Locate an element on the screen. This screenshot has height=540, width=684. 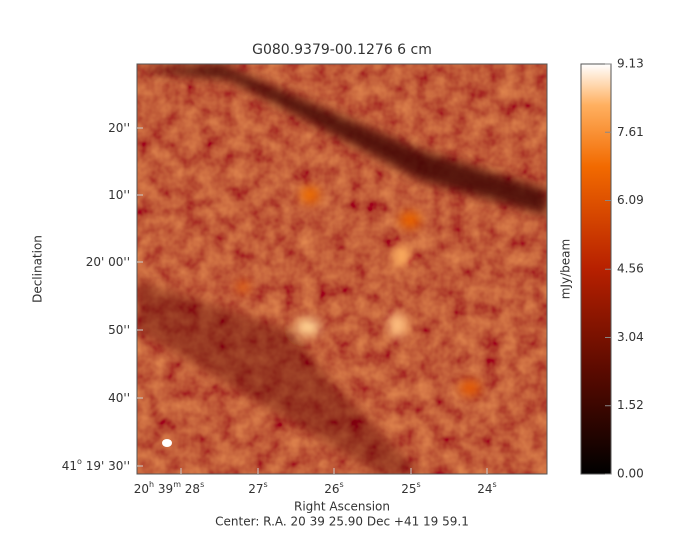
y-tick-label: 40'' is located at coordinates (119, 398).